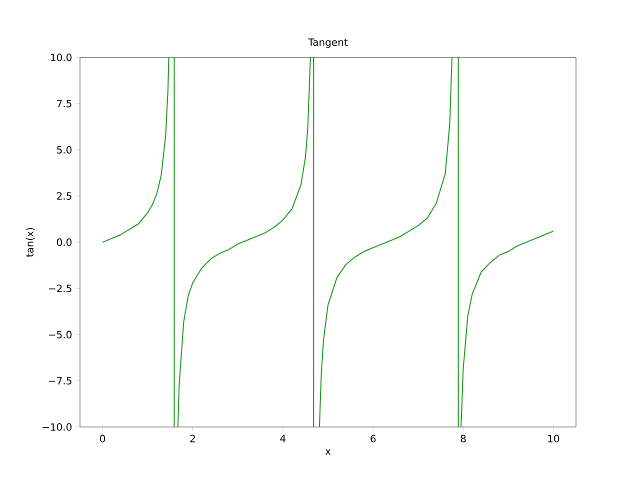 The image size is (640, 480). What do you see at coordinates (64, 104) in the screenshot?
I see `y-tick-label: 7.5` at bounding box center [64, 104].